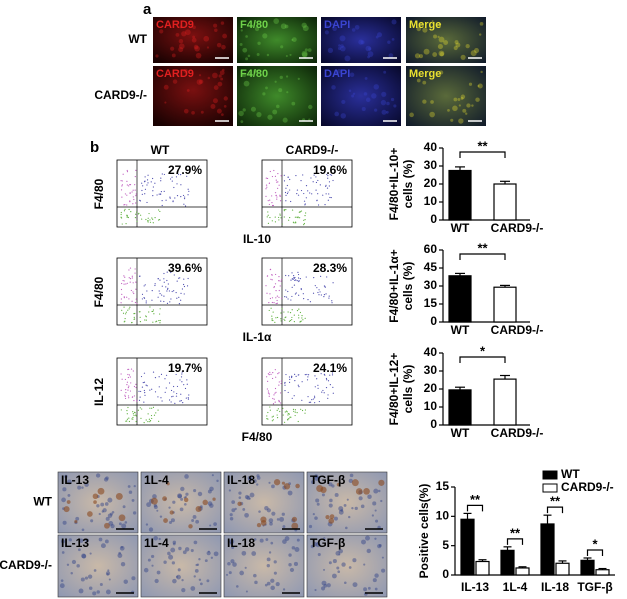 The height and width of the screenshot is (599, 627). What do you see at coordinates (431, 249) in the screenshot?
I see `y-tick-label: 60` at bounding box center [431, 249].